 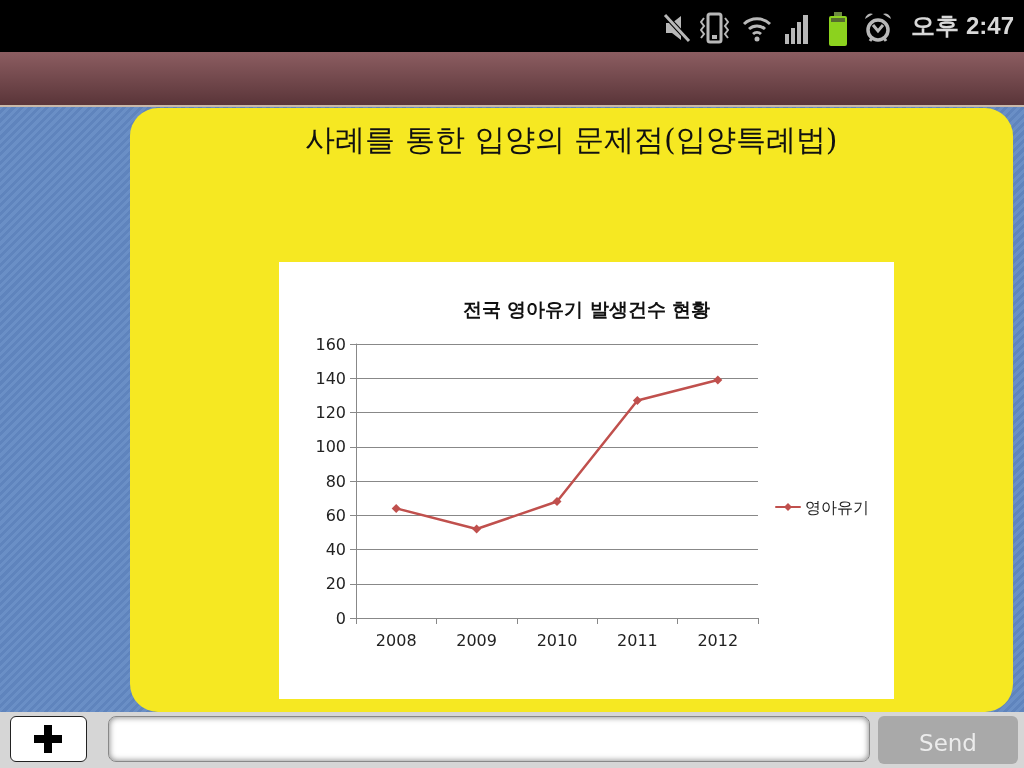 What do you see at coordinates (718, 640) in the screenshot?
I see `x-tick-label: 2012` at bounding box center [718, 640].